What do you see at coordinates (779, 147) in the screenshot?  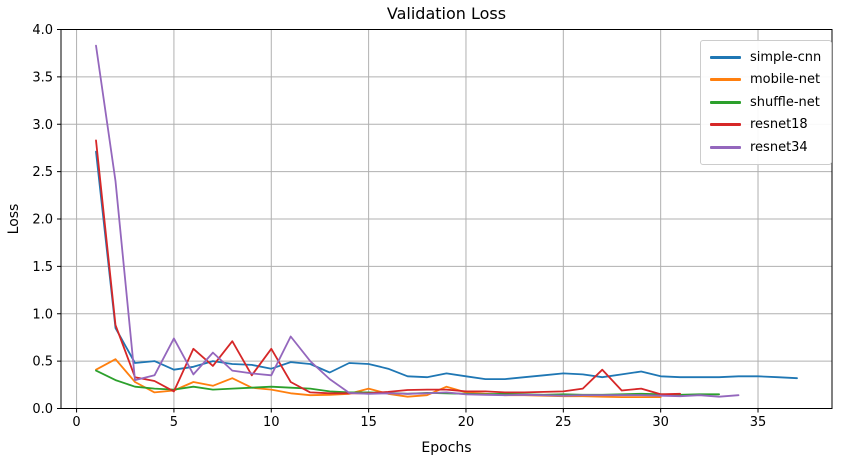 I see `legend-label-resnet34: resnet34` at bounding box center [779, 147].